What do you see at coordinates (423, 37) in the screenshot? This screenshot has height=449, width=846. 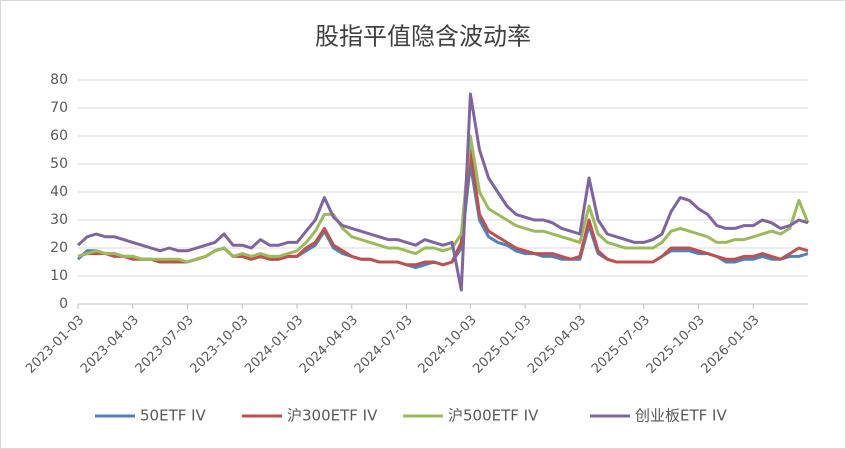 I see `chart-title: 股指平值隐含波动率` at bounding box center [423, 37].